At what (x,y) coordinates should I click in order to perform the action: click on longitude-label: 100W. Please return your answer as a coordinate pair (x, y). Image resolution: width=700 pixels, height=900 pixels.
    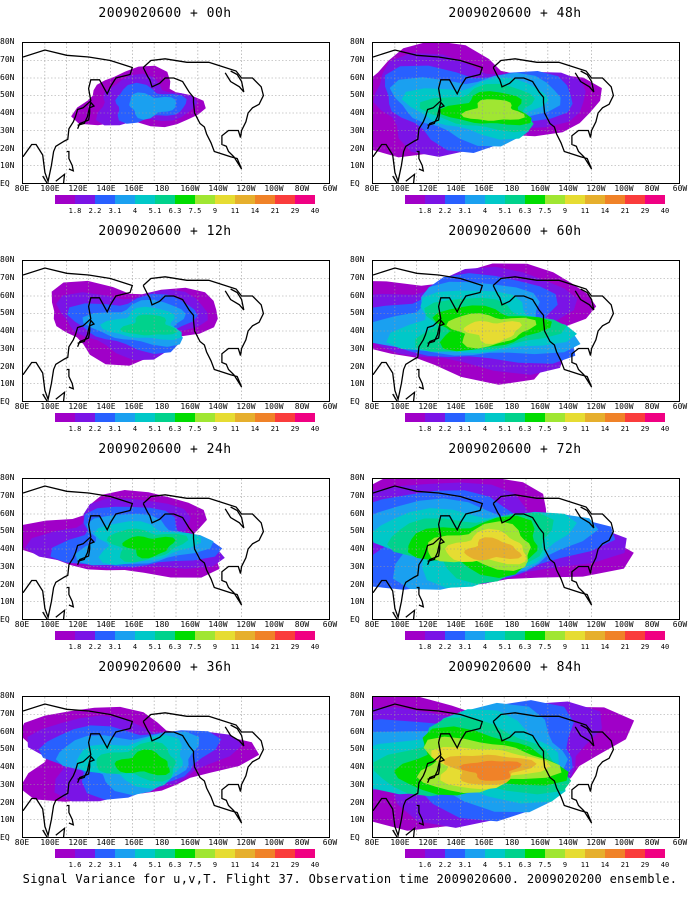
    Looking at the image, I should click on (274, 188).